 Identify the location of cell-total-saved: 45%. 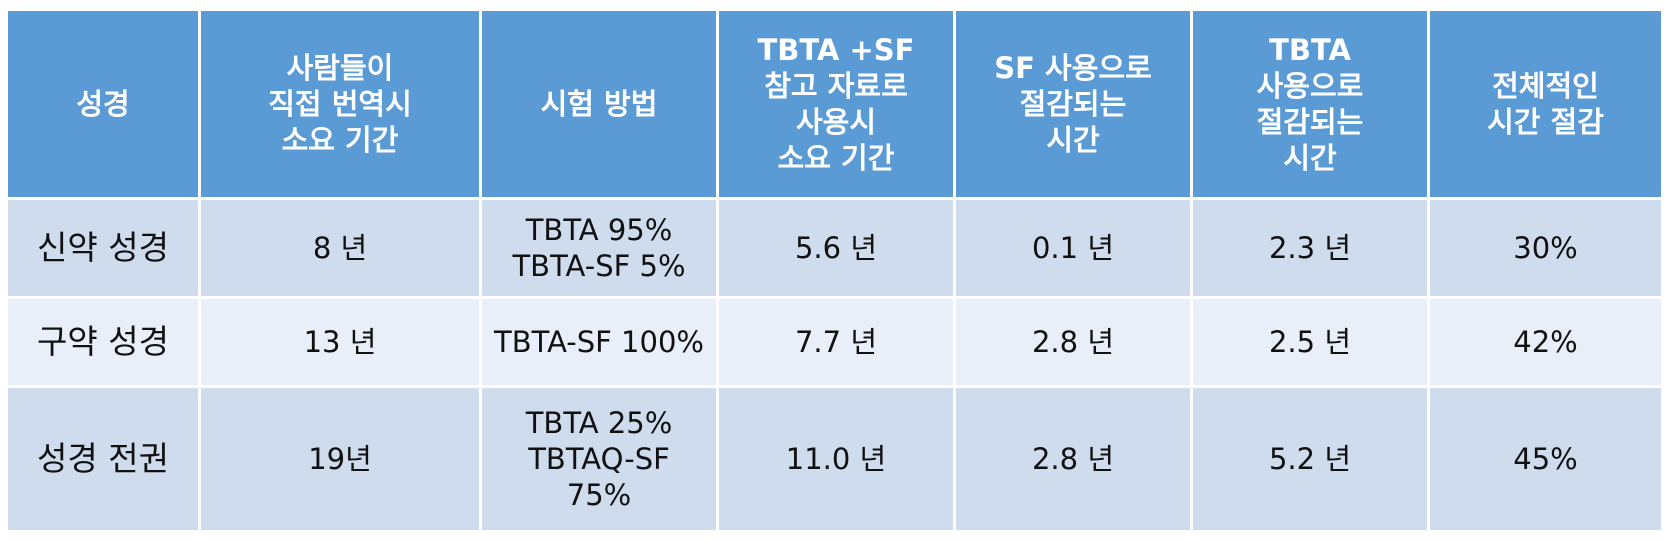
(1545, 459).